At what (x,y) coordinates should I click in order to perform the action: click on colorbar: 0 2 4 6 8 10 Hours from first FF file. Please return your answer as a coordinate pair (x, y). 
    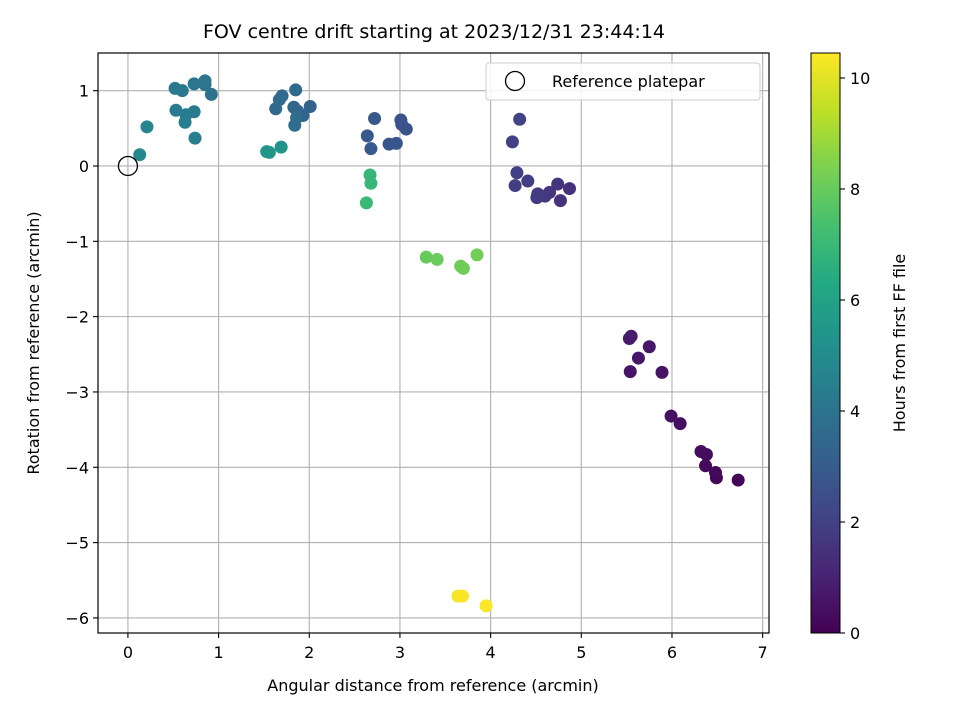
    Looking at the image, I should click on (859, 347).